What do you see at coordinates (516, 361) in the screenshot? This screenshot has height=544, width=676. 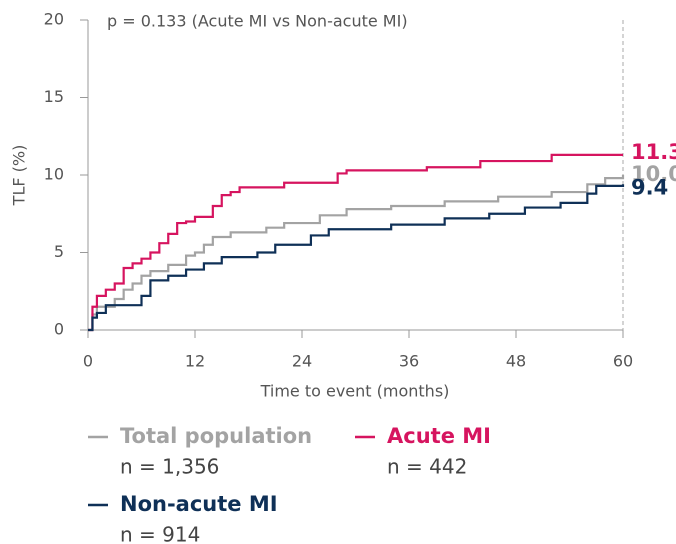 I see `x-tick-label: 48` at bounding box center [516, 361].